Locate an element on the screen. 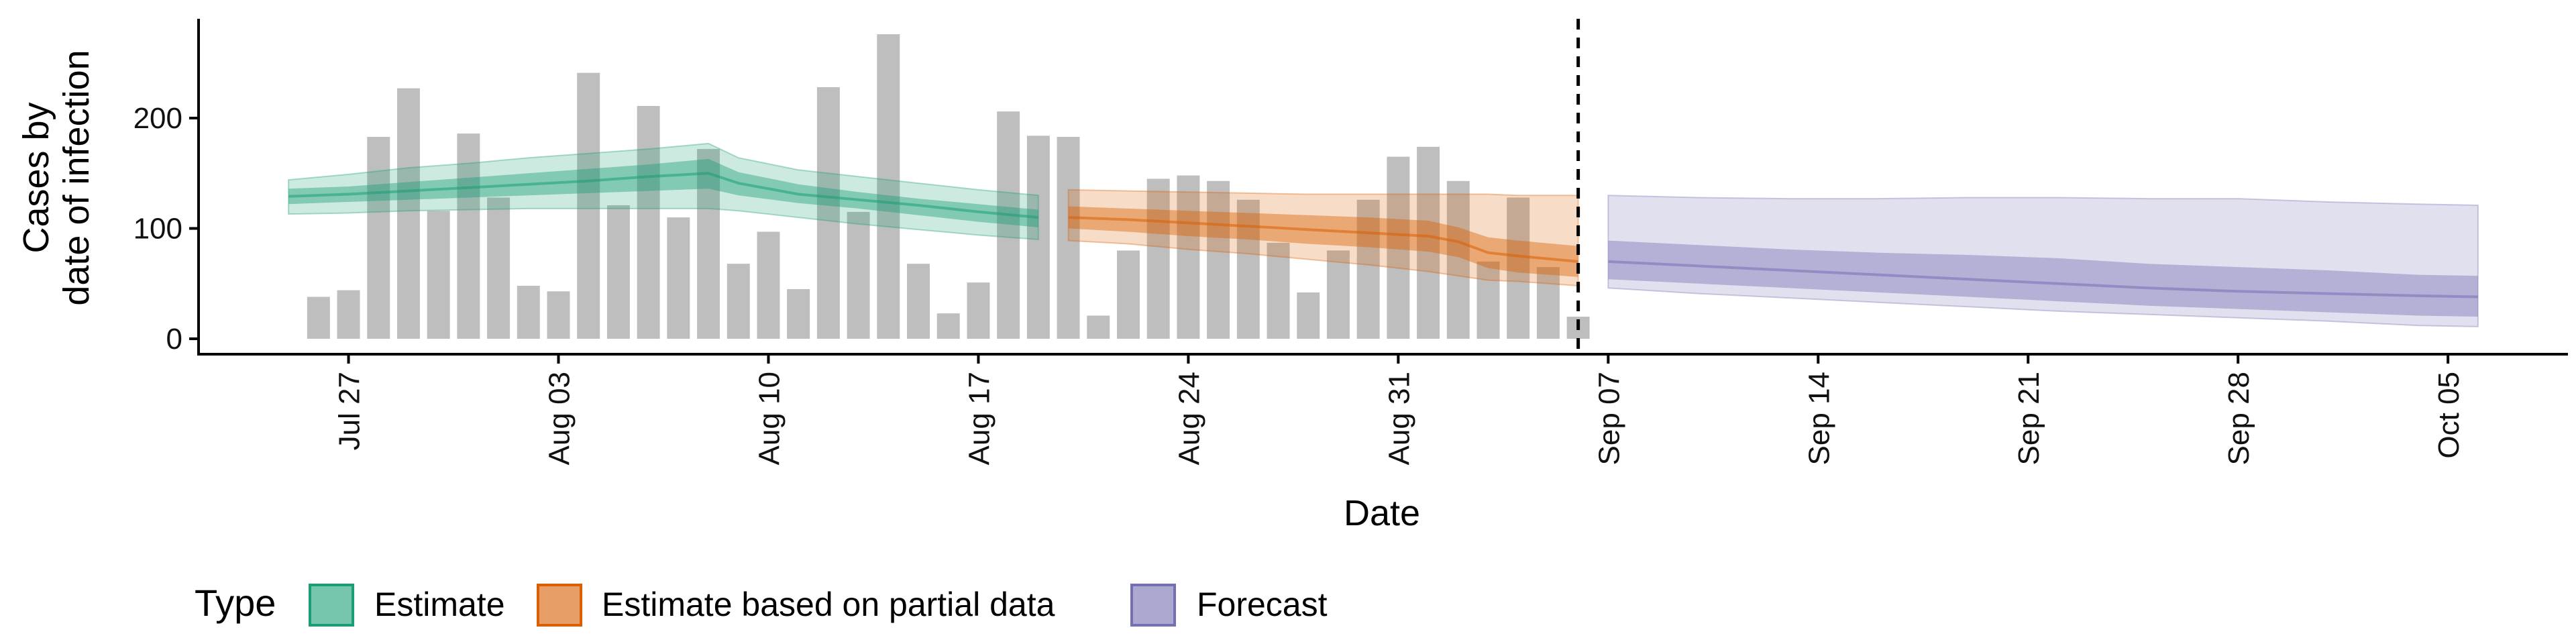 The height and width of the screenshot is (644, 2576). y-axis-title-line-1: Cases by is located at coordinates (36, 177).